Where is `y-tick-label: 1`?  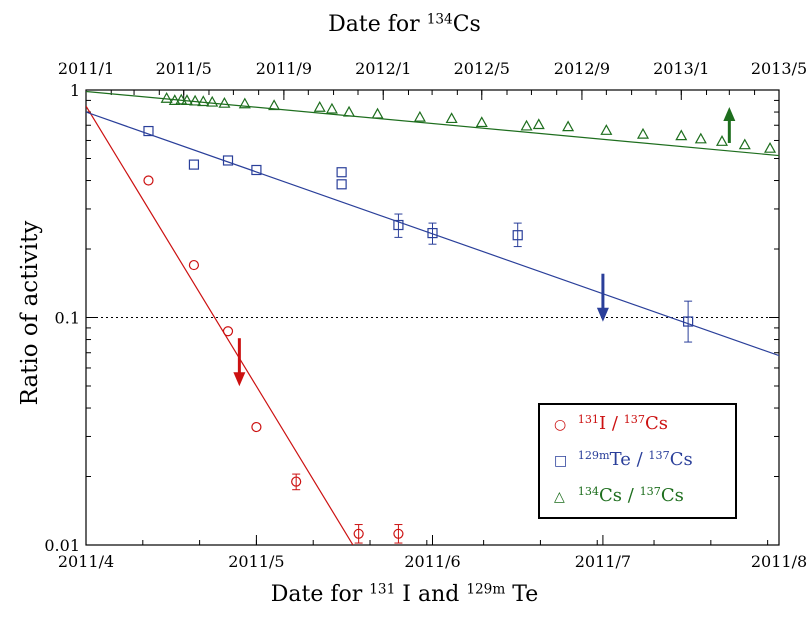 y-tick-label: 1 is located at coordinates (75, 90).